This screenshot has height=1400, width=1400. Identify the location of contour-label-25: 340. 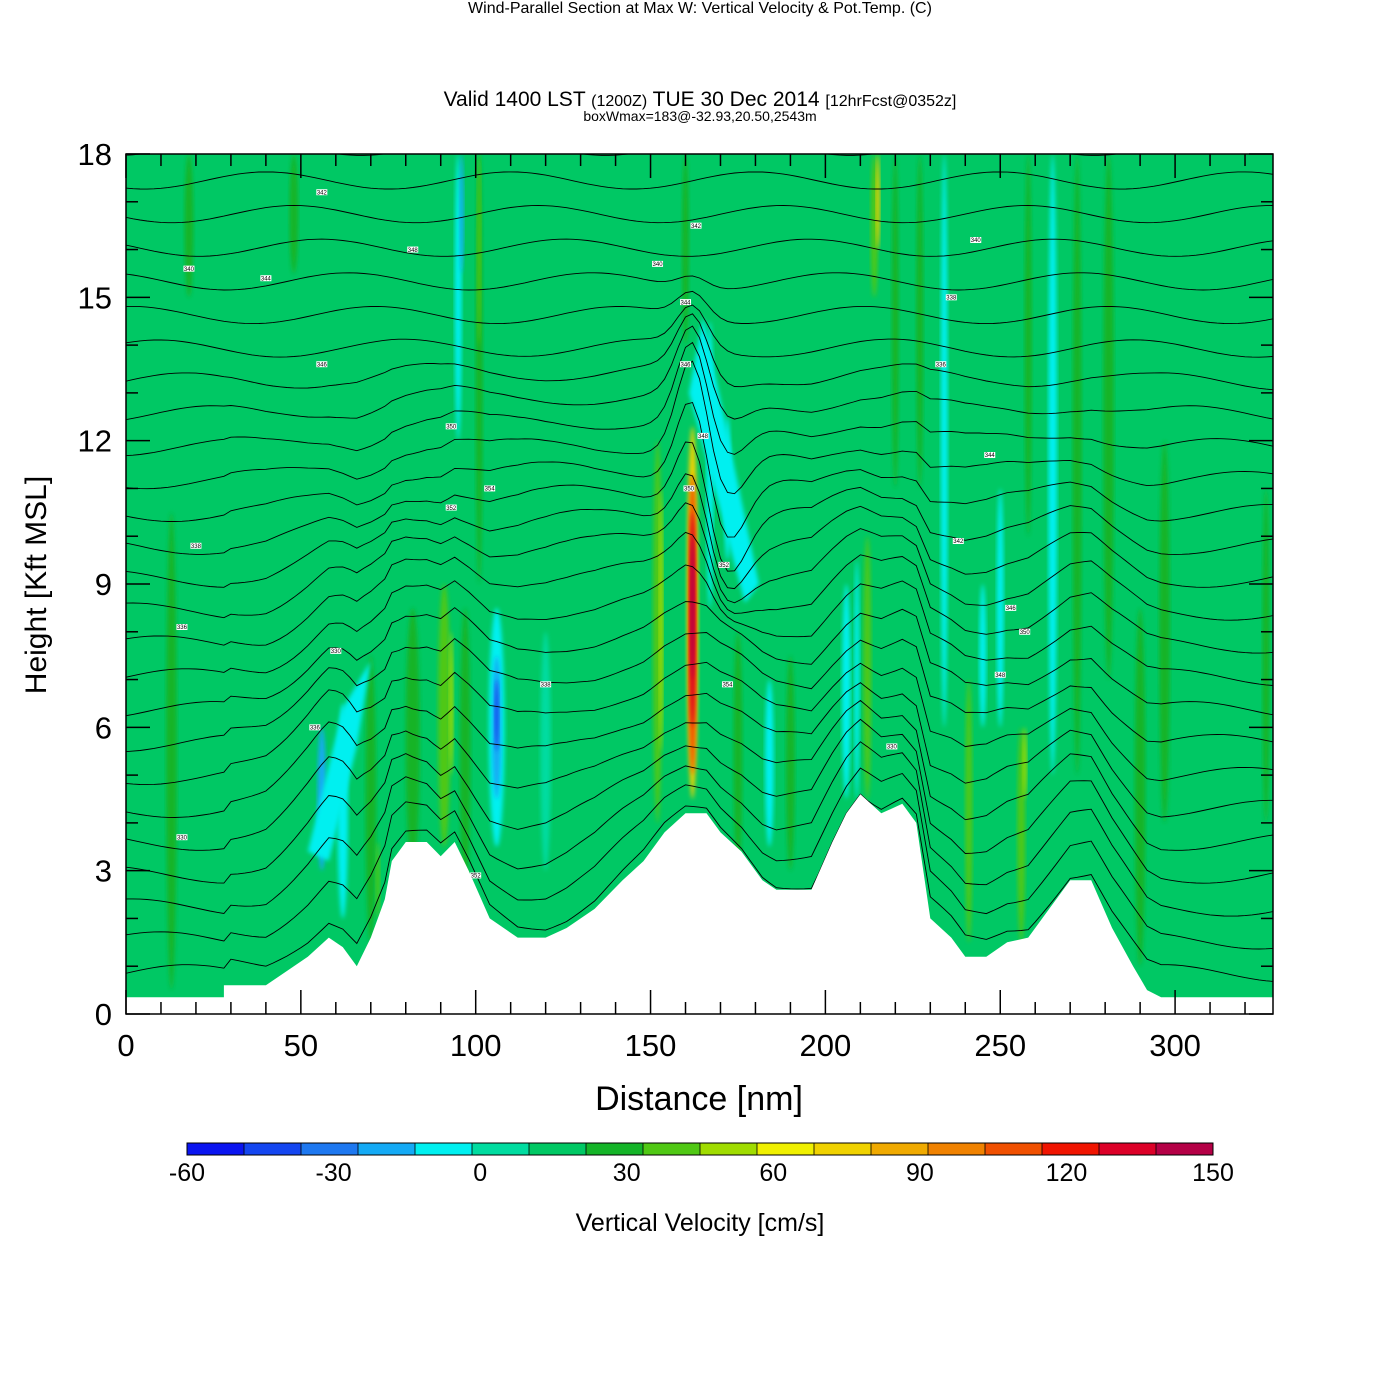
(975, 240).